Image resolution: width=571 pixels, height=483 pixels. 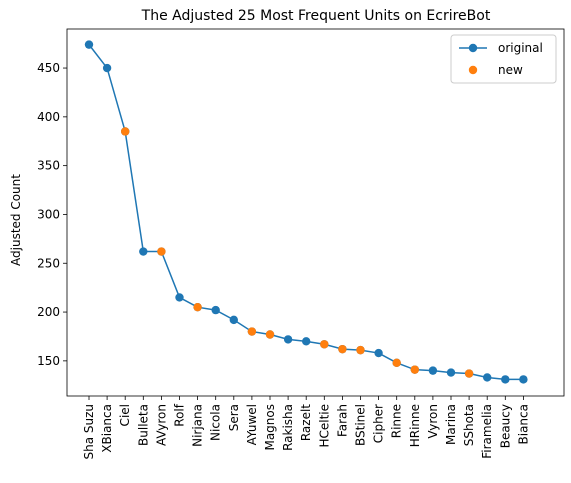 What do you see at coordinates (252, 424) in the screenshot?
I see `x-tick-label: AYuwel` at bounding box center [252, 424].